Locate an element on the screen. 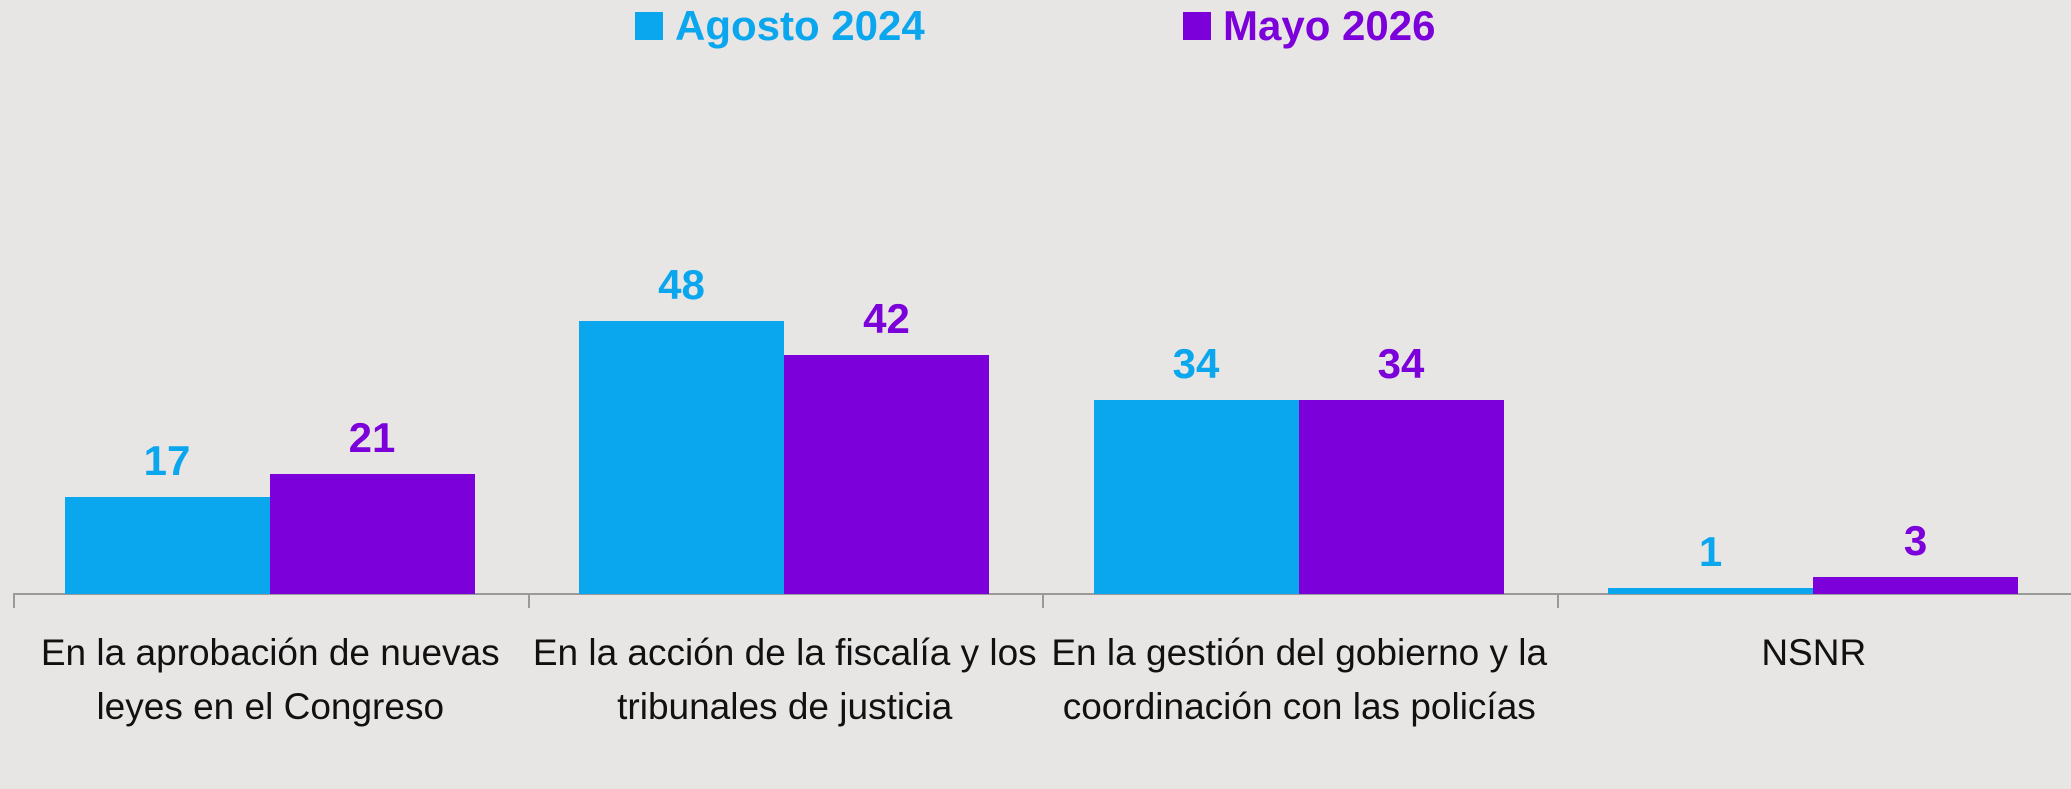 The height and width of the screenshot is (789, 2071). legend-item: Agosto 2024 is located at coordinates (780, 26).